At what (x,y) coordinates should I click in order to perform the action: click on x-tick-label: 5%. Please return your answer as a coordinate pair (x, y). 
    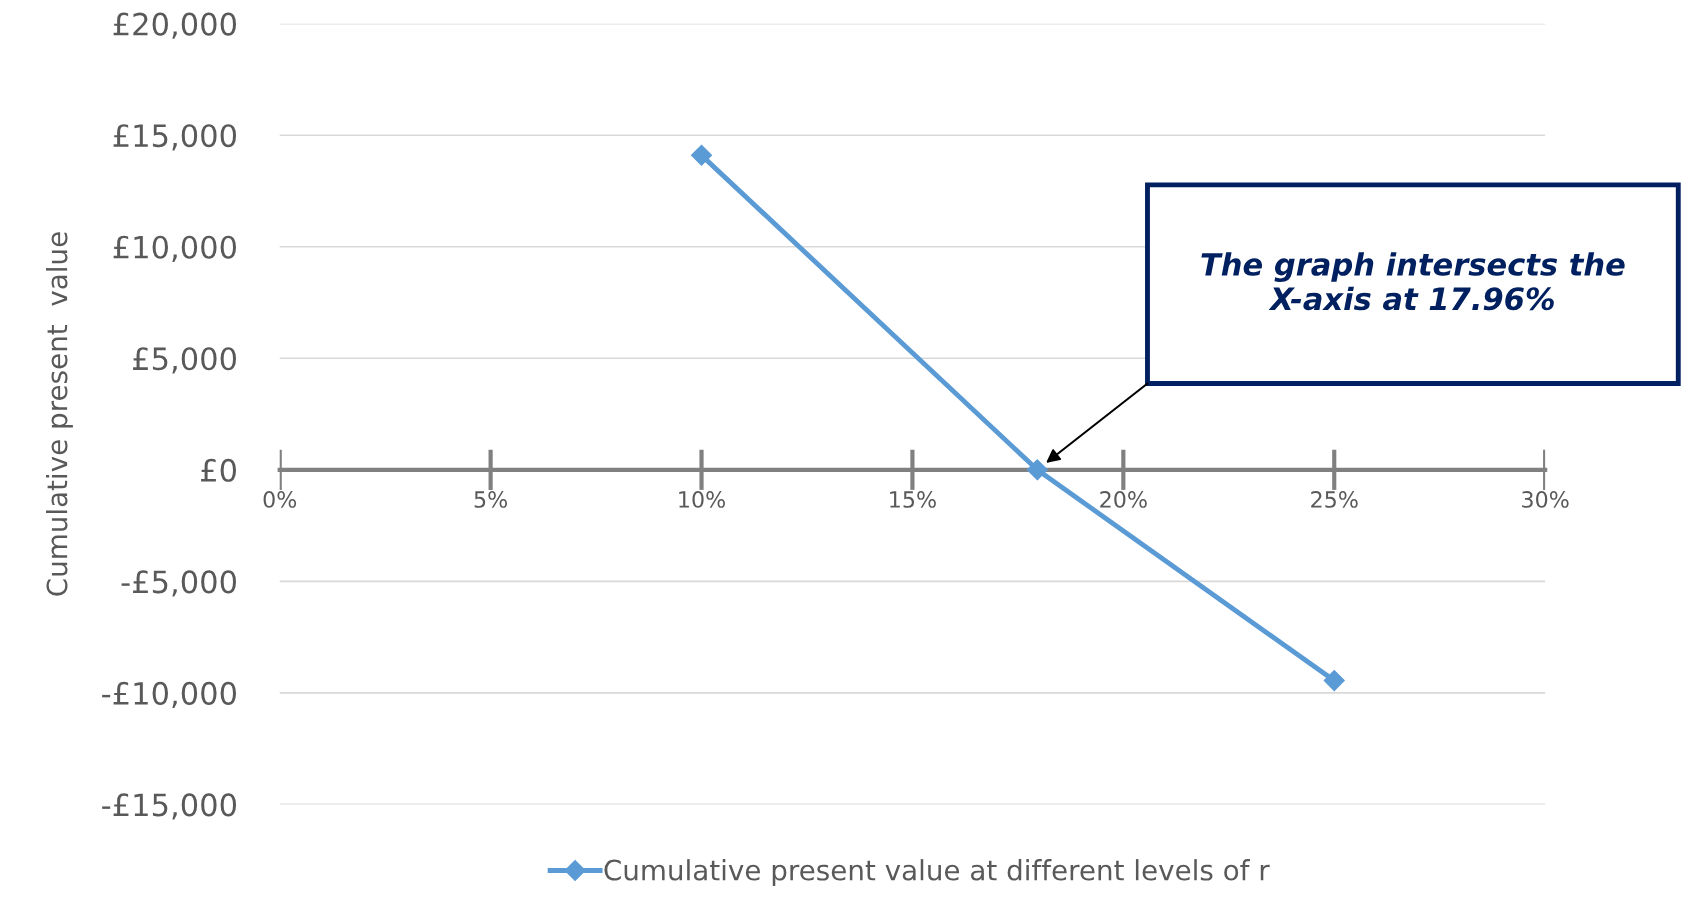
    Looking at the image, I should click on (491, 499).